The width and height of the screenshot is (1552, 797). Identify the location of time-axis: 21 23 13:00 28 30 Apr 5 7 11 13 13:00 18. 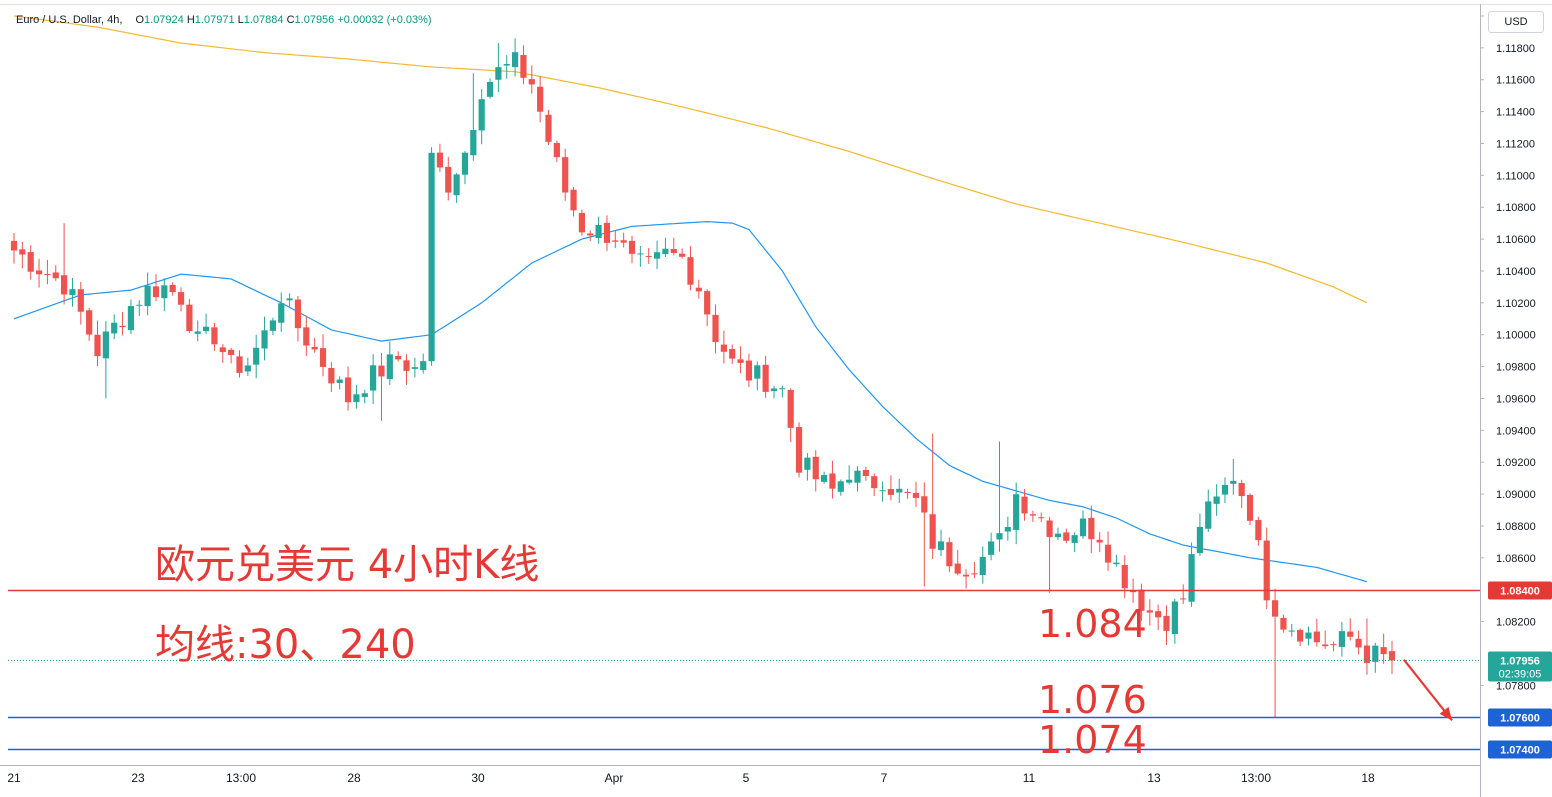
(691, 778).